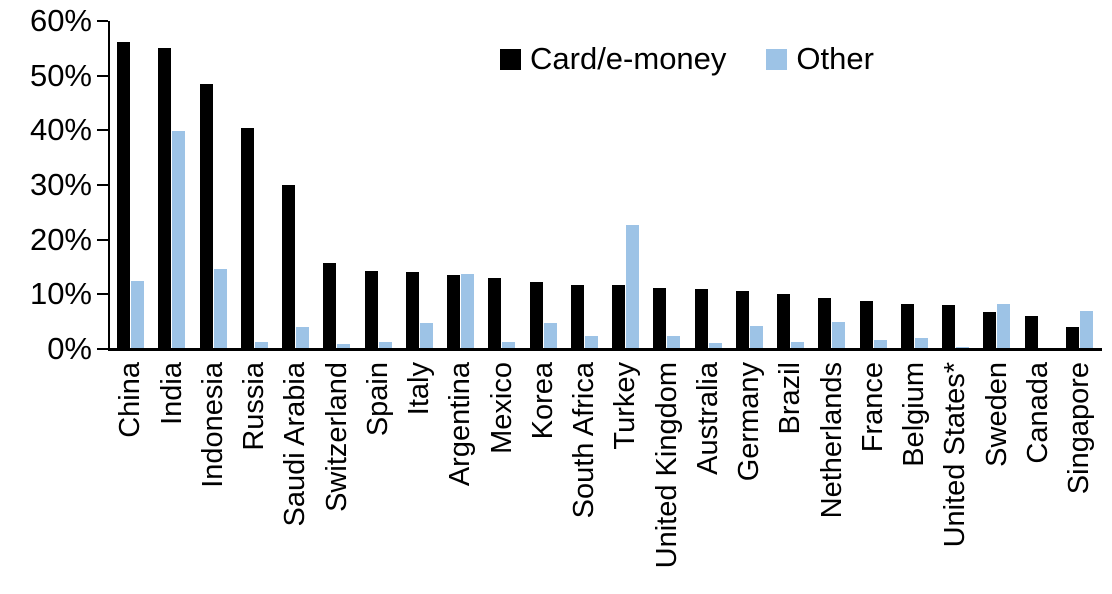 The image size is (1112, 594). What do you see at coordinates (69, 348) in the screenshot?
I see `y-axis-tick-label: 0%` at bounding box center [69, 348].